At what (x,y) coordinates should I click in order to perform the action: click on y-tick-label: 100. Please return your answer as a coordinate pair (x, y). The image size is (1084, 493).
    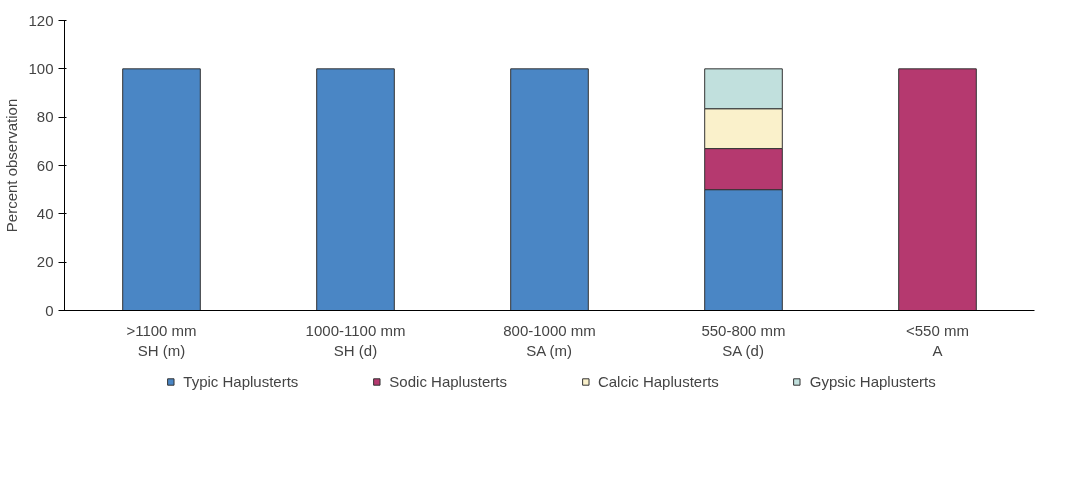
    Looking at the image, I should click on (41, 68).